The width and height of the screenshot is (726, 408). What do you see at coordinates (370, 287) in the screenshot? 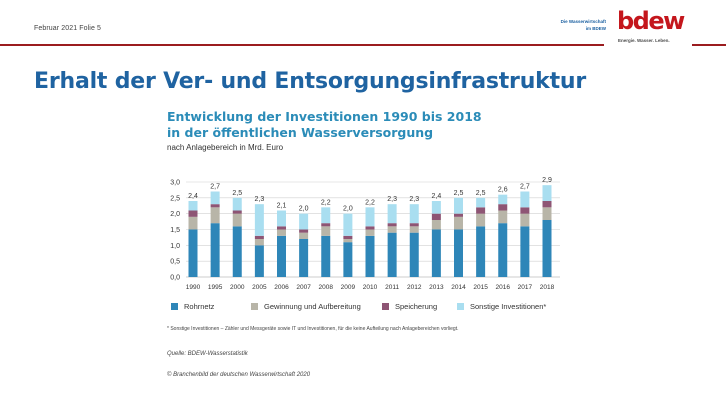
I see `x-tick-label: 2010` at bounding box center [370, 287].